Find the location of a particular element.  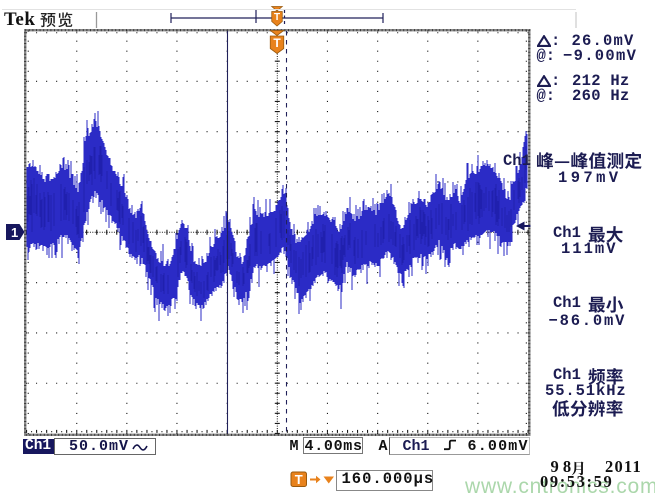

svg-text: 1 is located at coordinates (14, 232).